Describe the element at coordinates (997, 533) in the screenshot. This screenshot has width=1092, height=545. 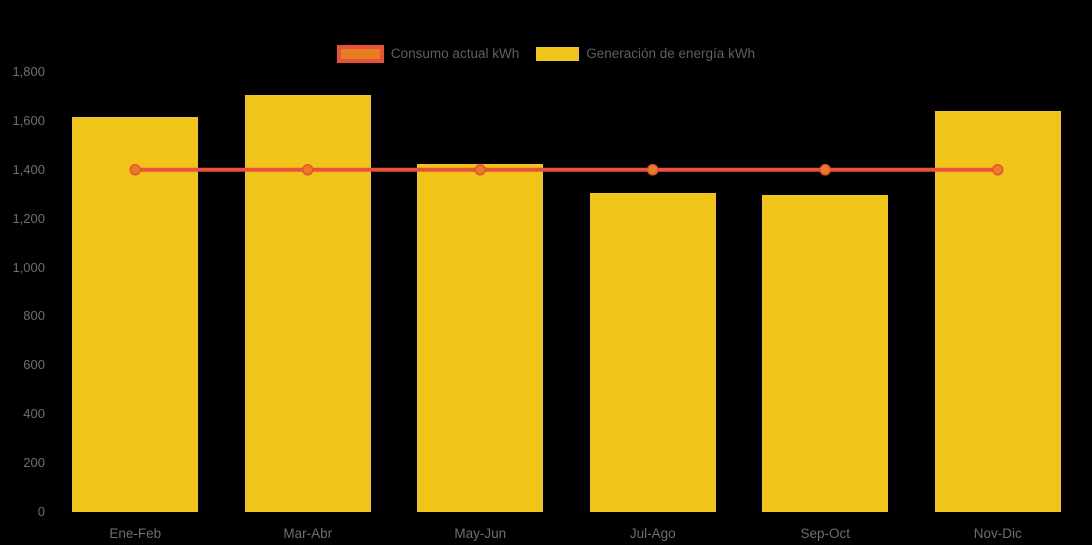
I see `x-axis-label-Nov-Dic: Nov-Dic` at that location.